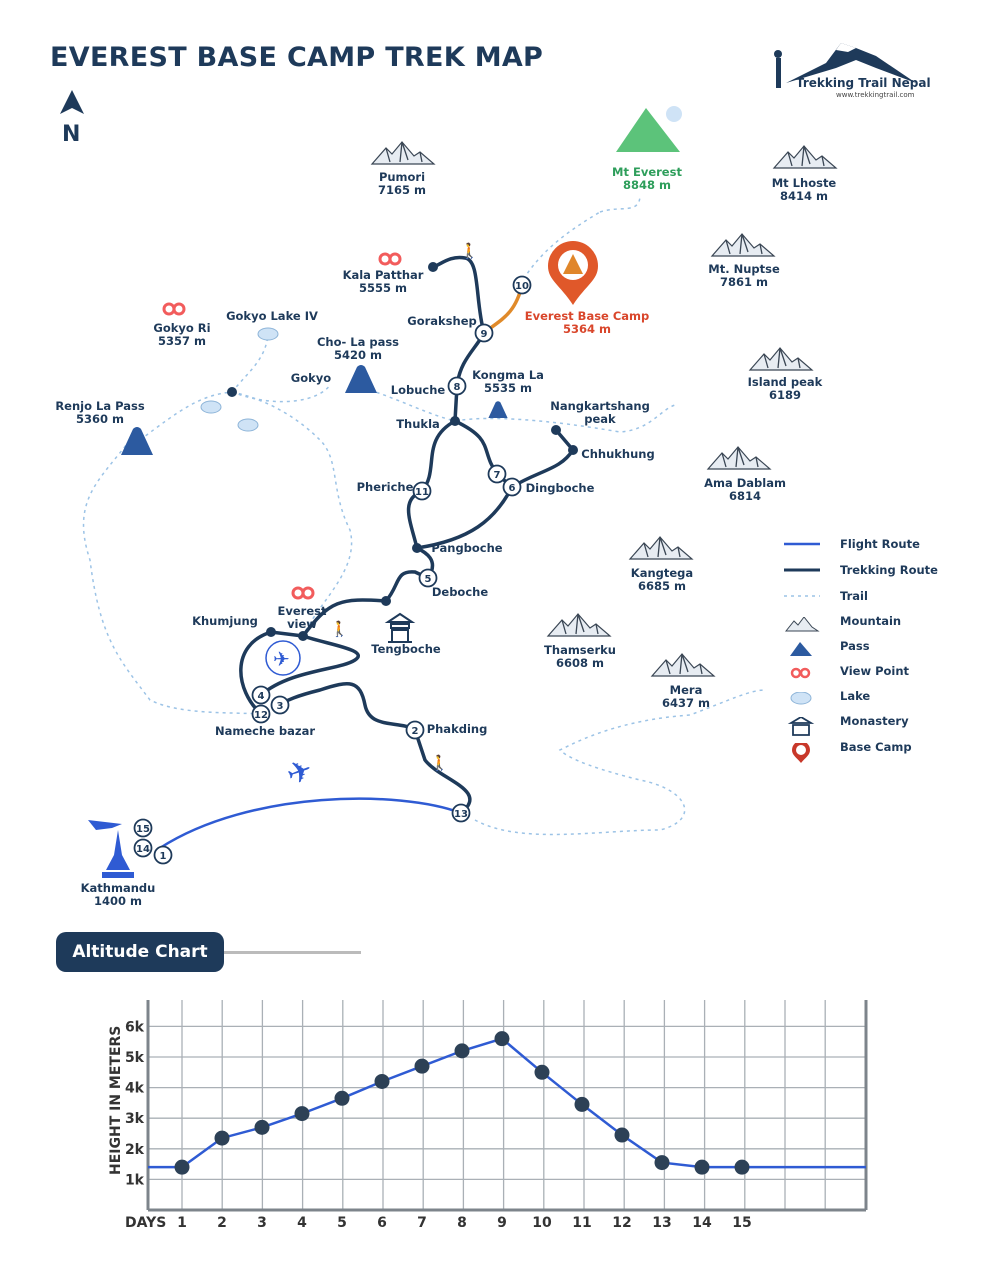  What do you see at coordinates (600, 406) in the screenshot?
I see `place-name: Nangkartshang` at bounding box center [600, 406].